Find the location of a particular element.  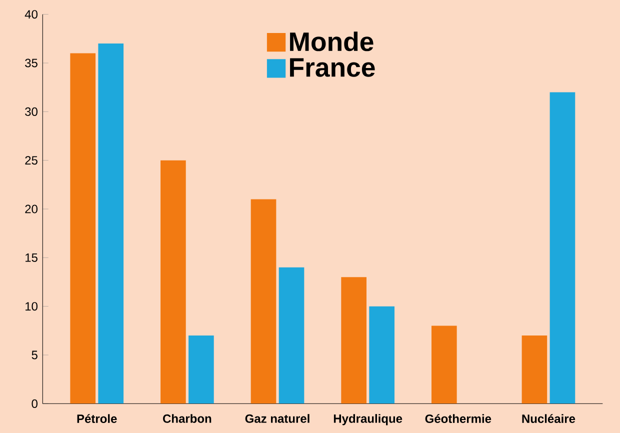

y-tick-label: 25 is located at coordinates (31, 160).